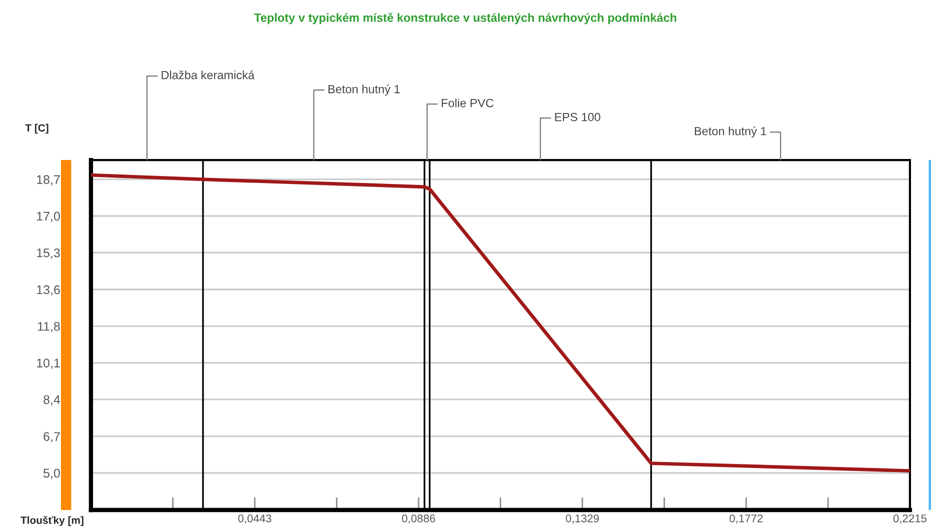 This screenshot has width=931, height=530. I want to click on x-tick-label: 0,0886, so click(419, 519).